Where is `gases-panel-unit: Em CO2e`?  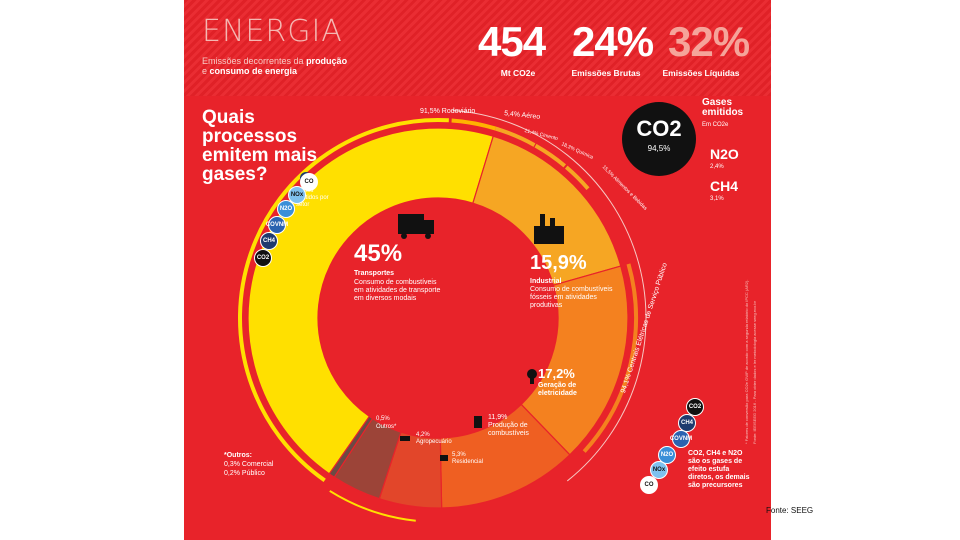 gases-panel-unit: Em CO2e is located at coordinates (715, 125).